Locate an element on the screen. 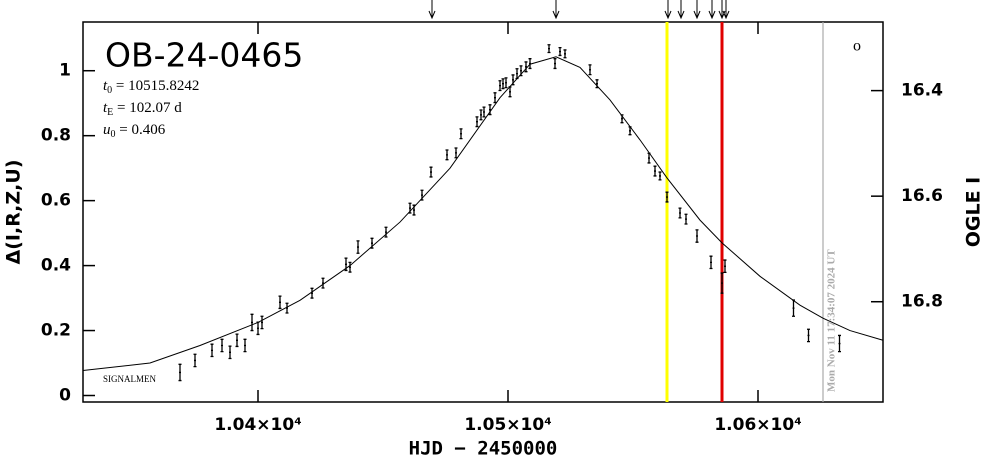 Image resolution: width=986 pixels, height=459 pixels. note: SIGNALMEN is located at coordinates (129, 379).